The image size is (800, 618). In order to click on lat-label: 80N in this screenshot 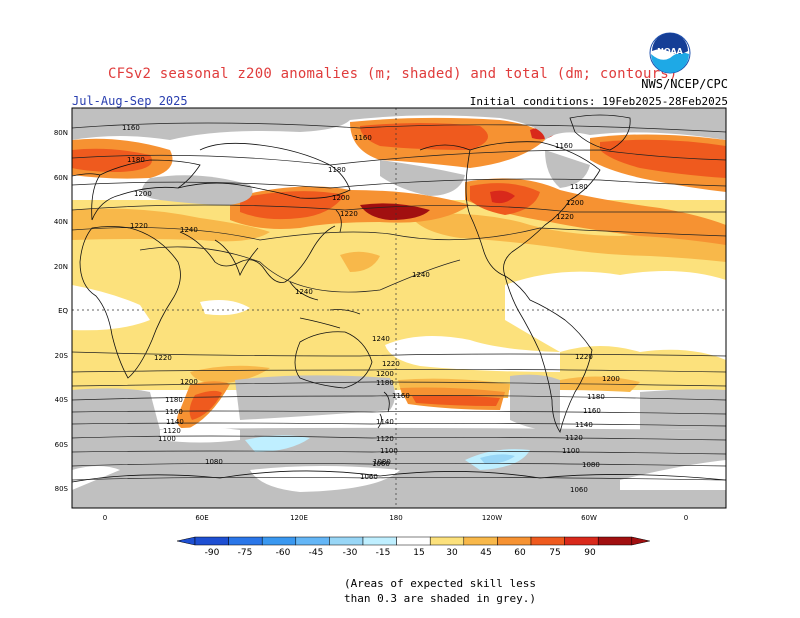, I will do `click(61, 133)`.